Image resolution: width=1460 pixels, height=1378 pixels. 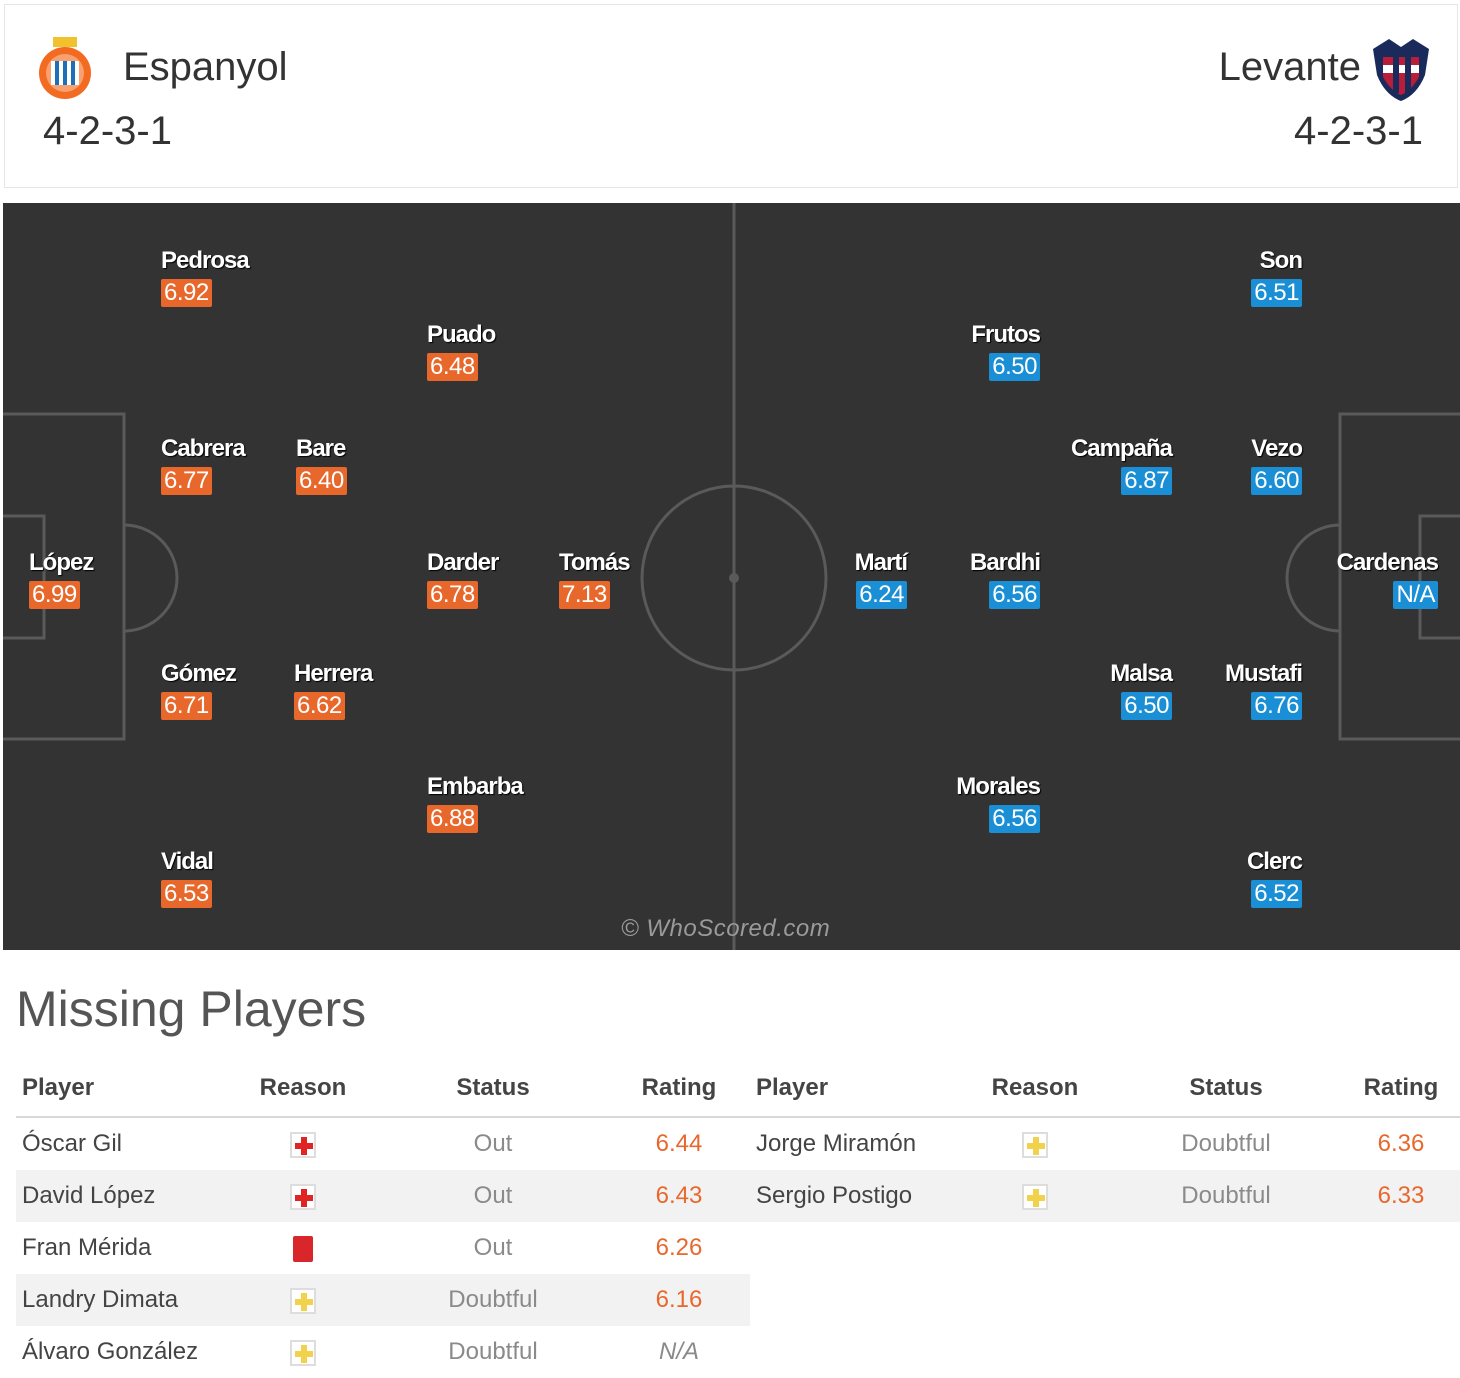 I want to click on player-name: Cabrera, so click(x=203, y=448).